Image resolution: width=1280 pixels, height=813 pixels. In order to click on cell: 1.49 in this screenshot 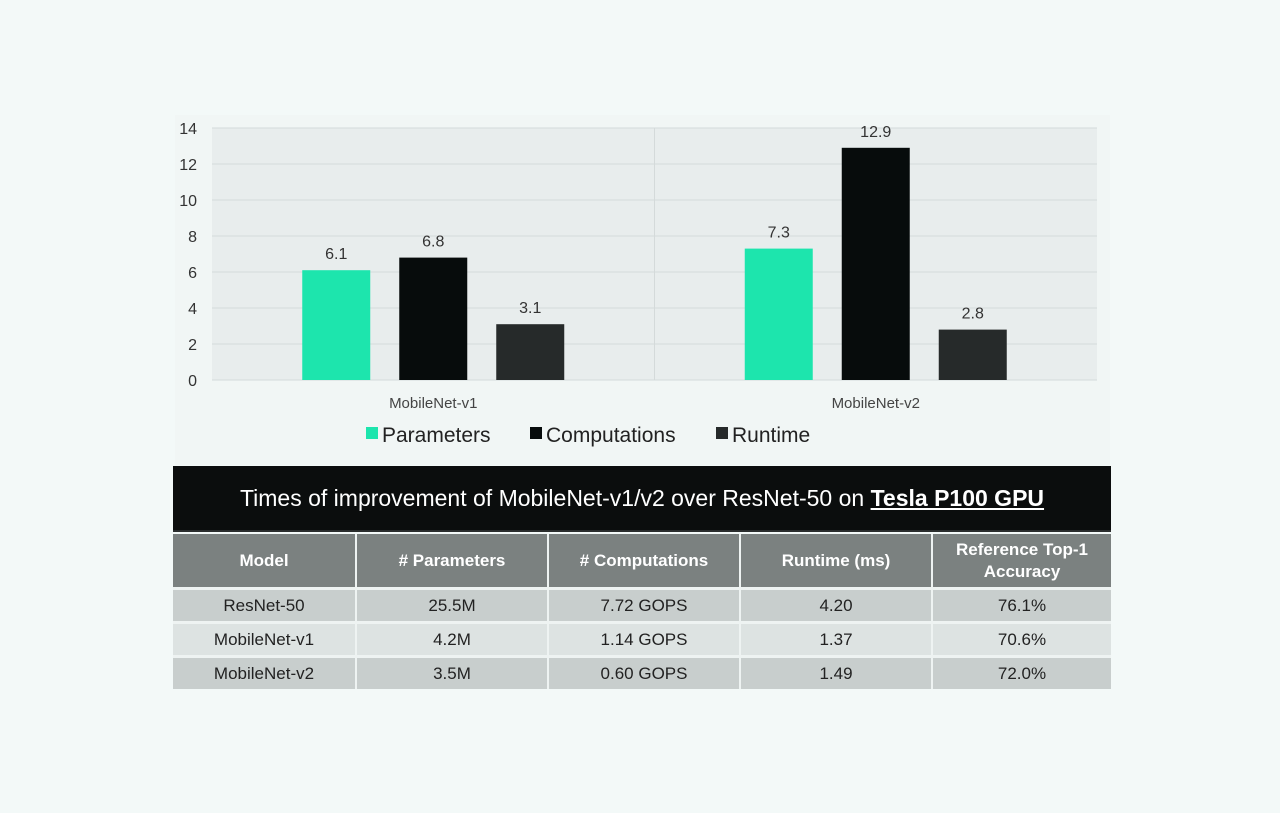, I will do `click(836, 672)`.